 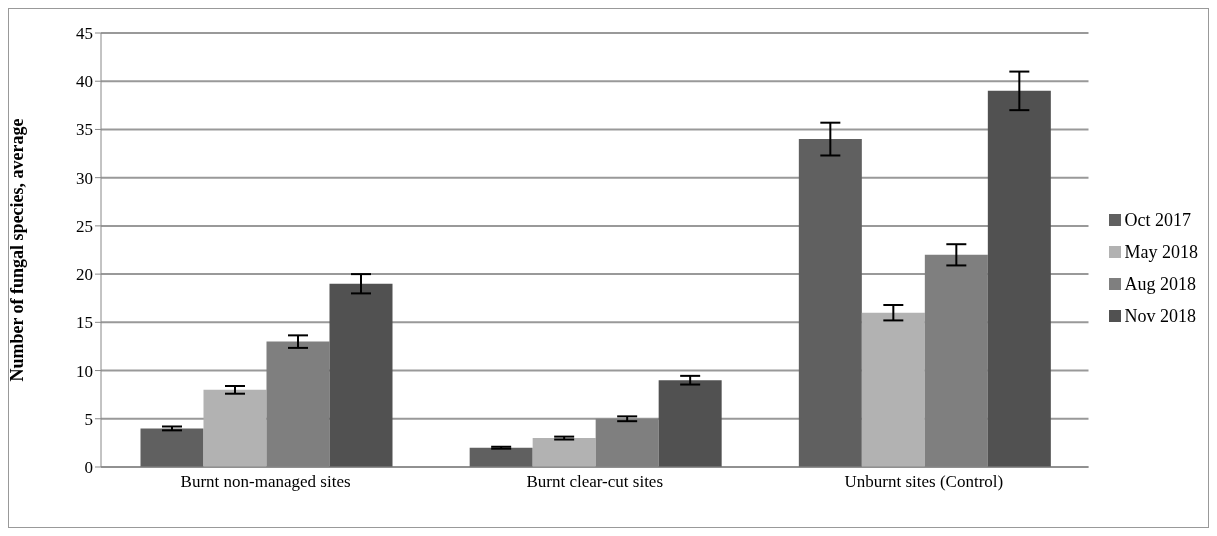 I want to click on y-tick-label: 30, so click(x=84, y=178).